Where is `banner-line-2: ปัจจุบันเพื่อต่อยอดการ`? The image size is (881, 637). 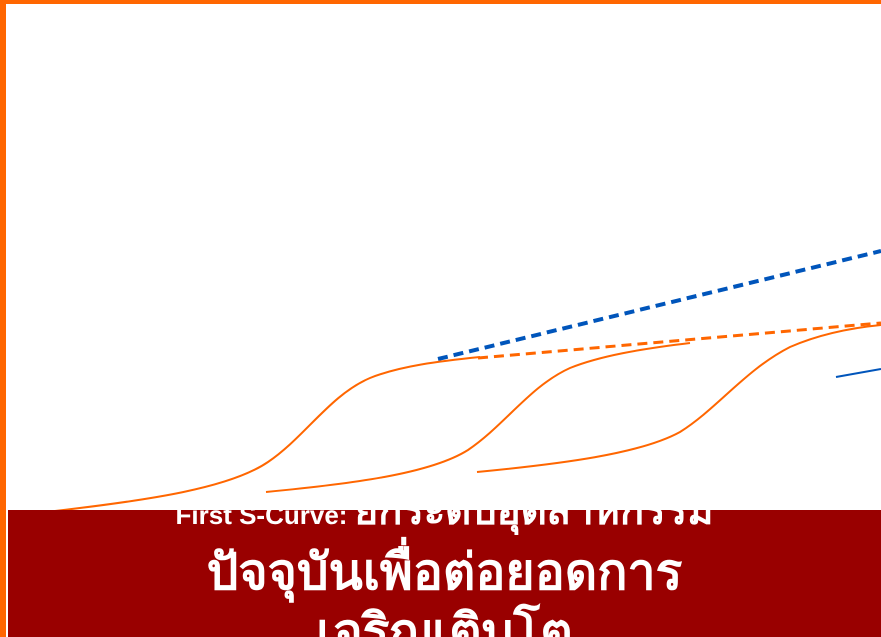
banner-line-2: ปัจจุบันเพื่อต่อยอดการ is located at coordinates (444, 572).